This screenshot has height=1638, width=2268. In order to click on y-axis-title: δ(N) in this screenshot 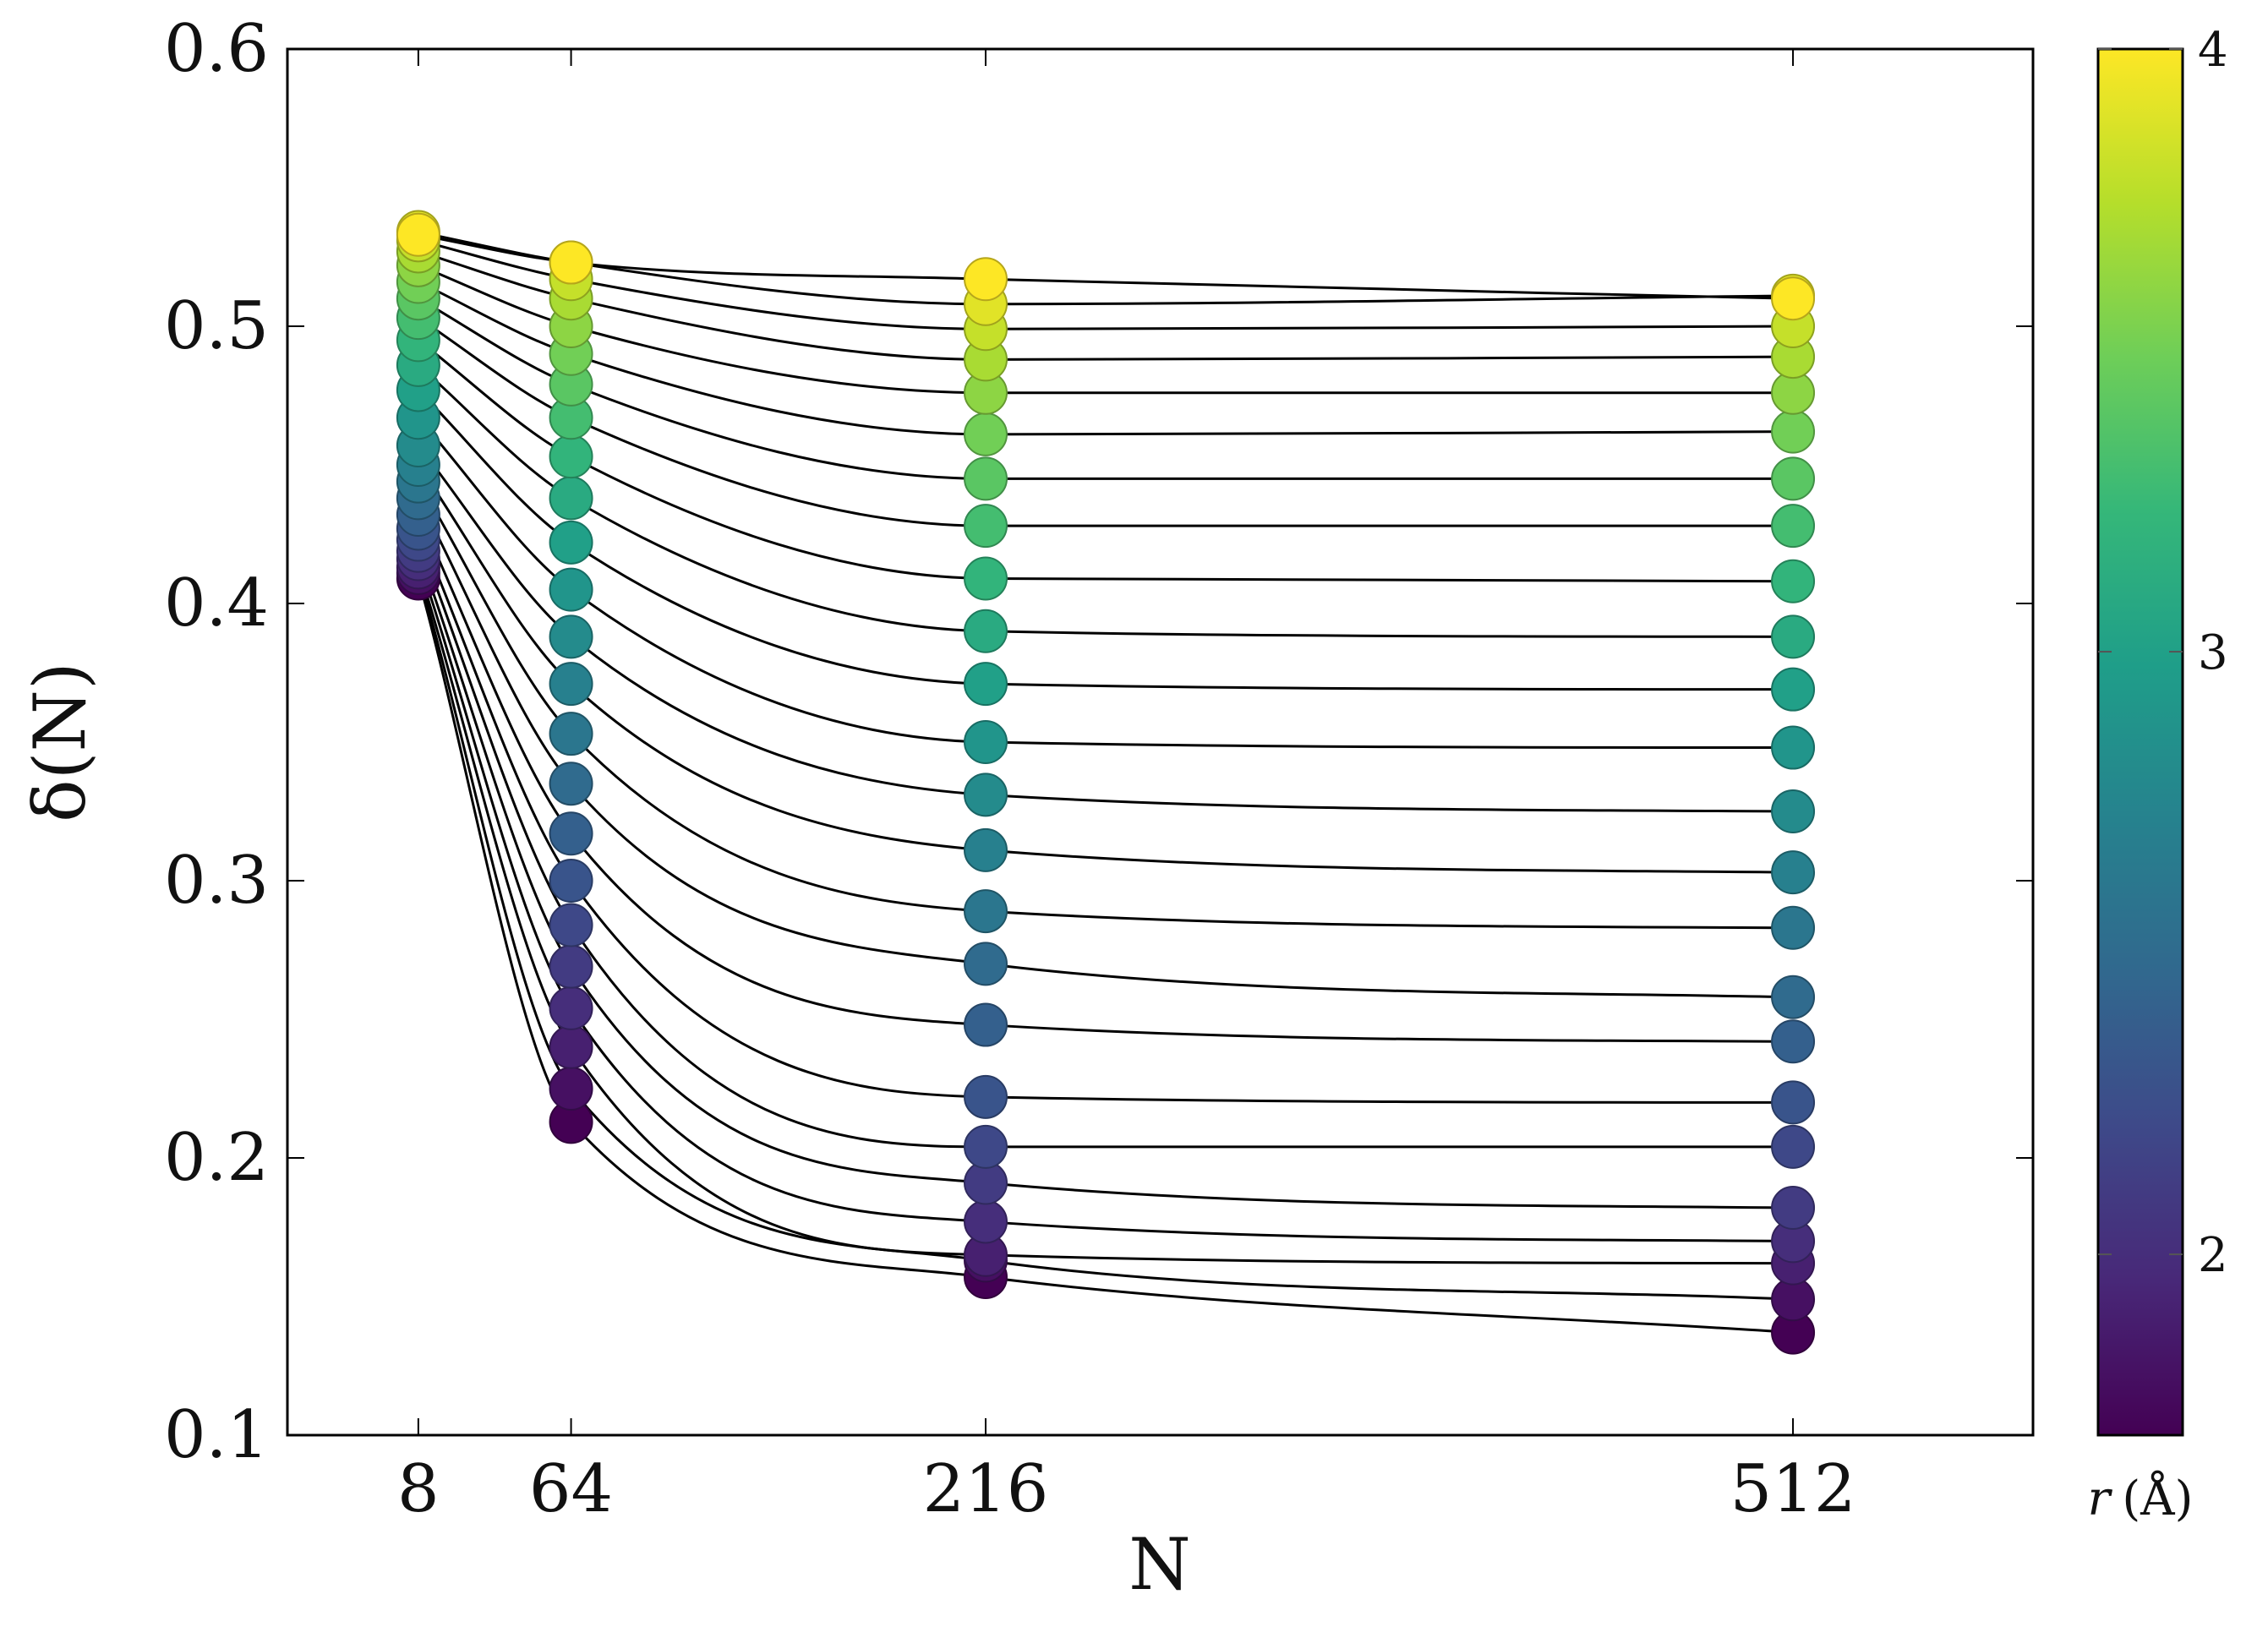, I will do `click(60, 742)`.